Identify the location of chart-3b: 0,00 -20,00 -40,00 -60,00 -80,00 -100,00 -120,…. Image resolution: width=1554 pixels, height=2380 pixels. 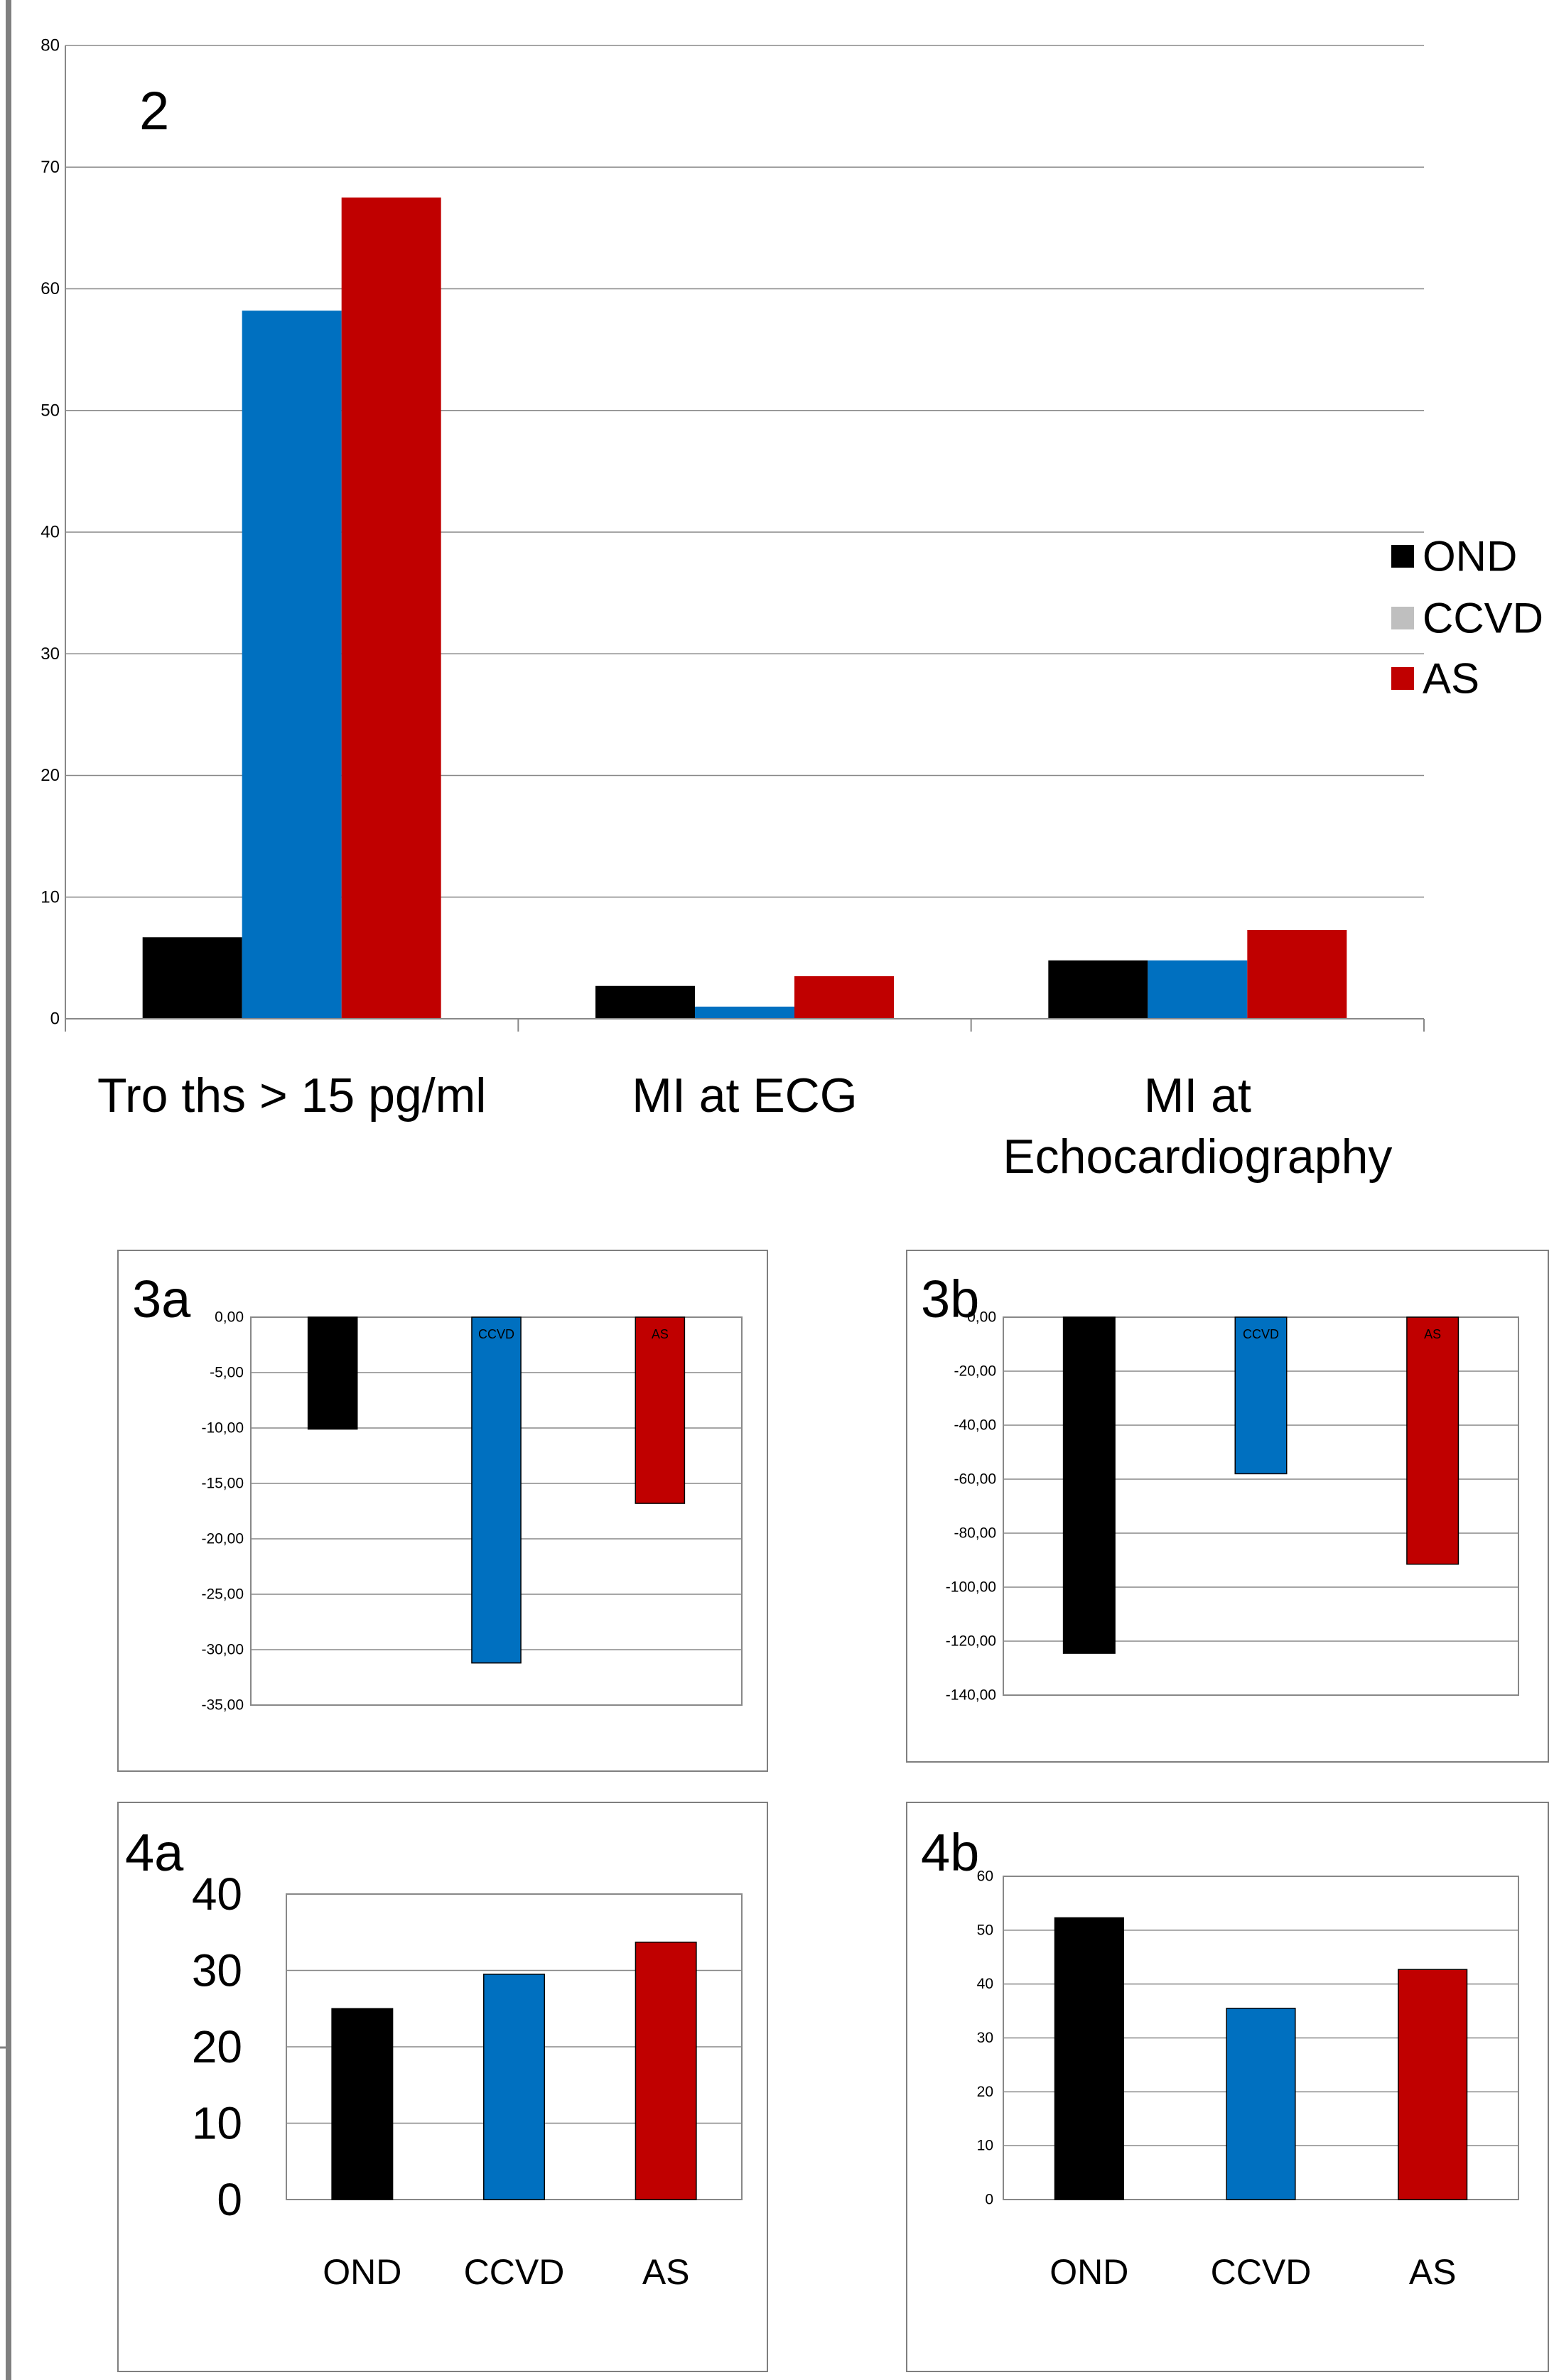
(1227, 1506).